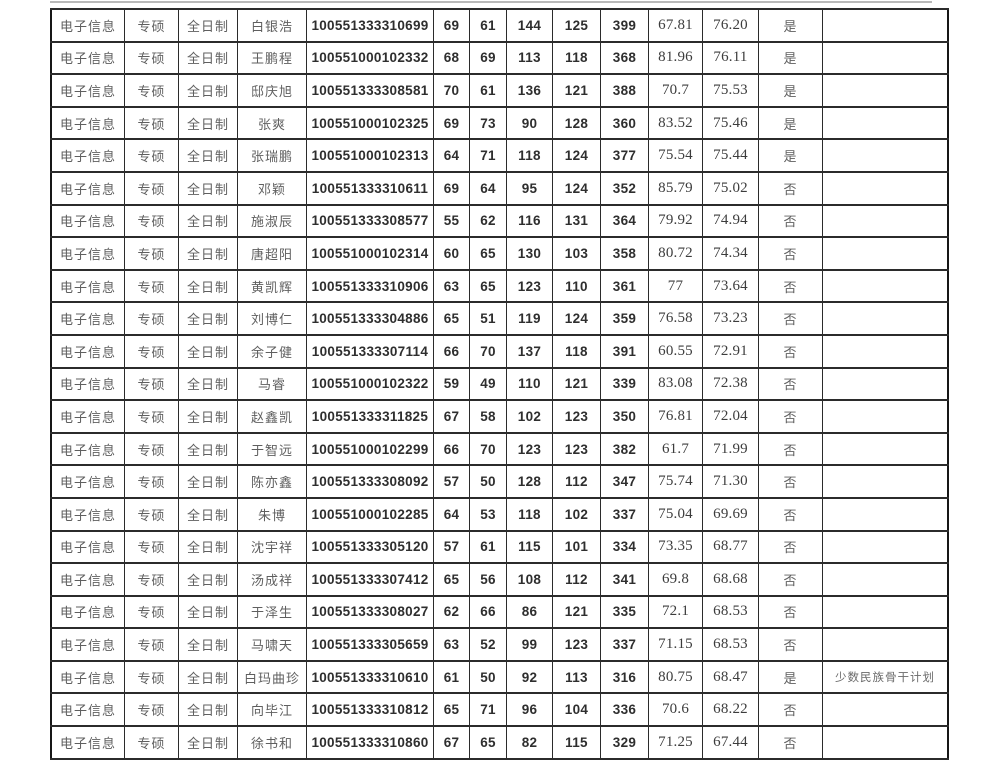  Describe the element at coordinates (370, 253) in the screenshot. I see `cell-candidate-id: 100551000102314` at that location.